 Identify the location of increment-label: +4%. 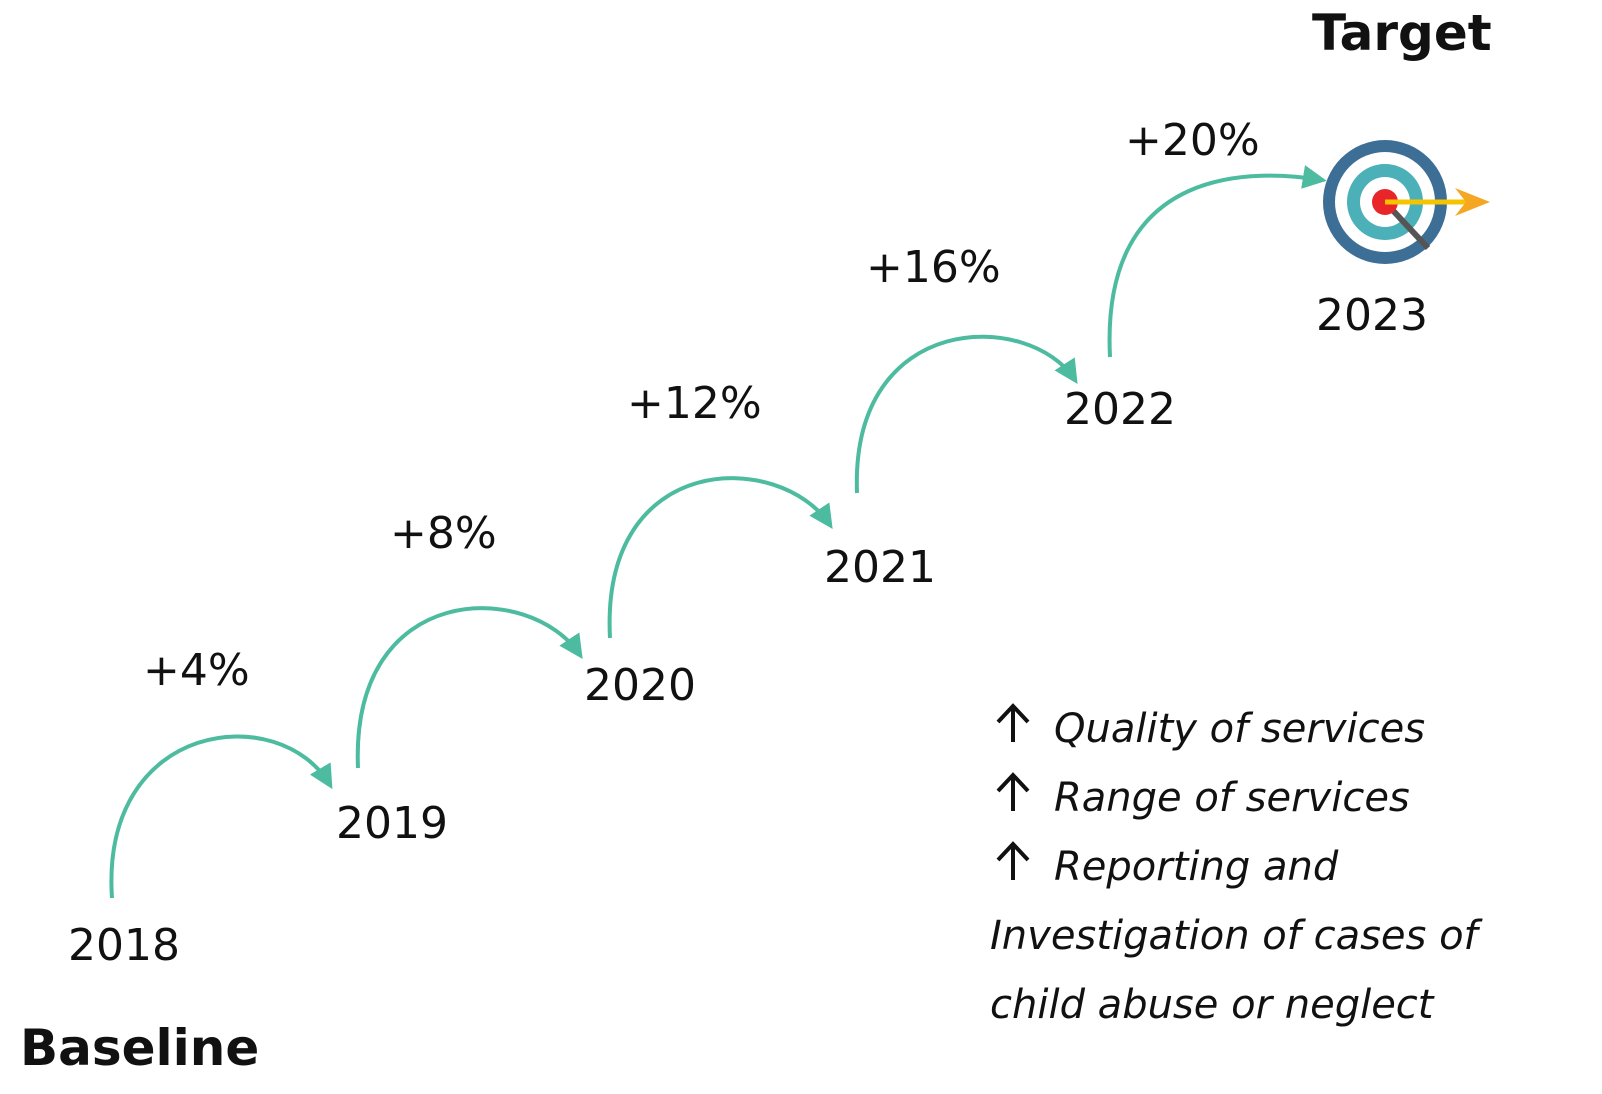
(196, 670).